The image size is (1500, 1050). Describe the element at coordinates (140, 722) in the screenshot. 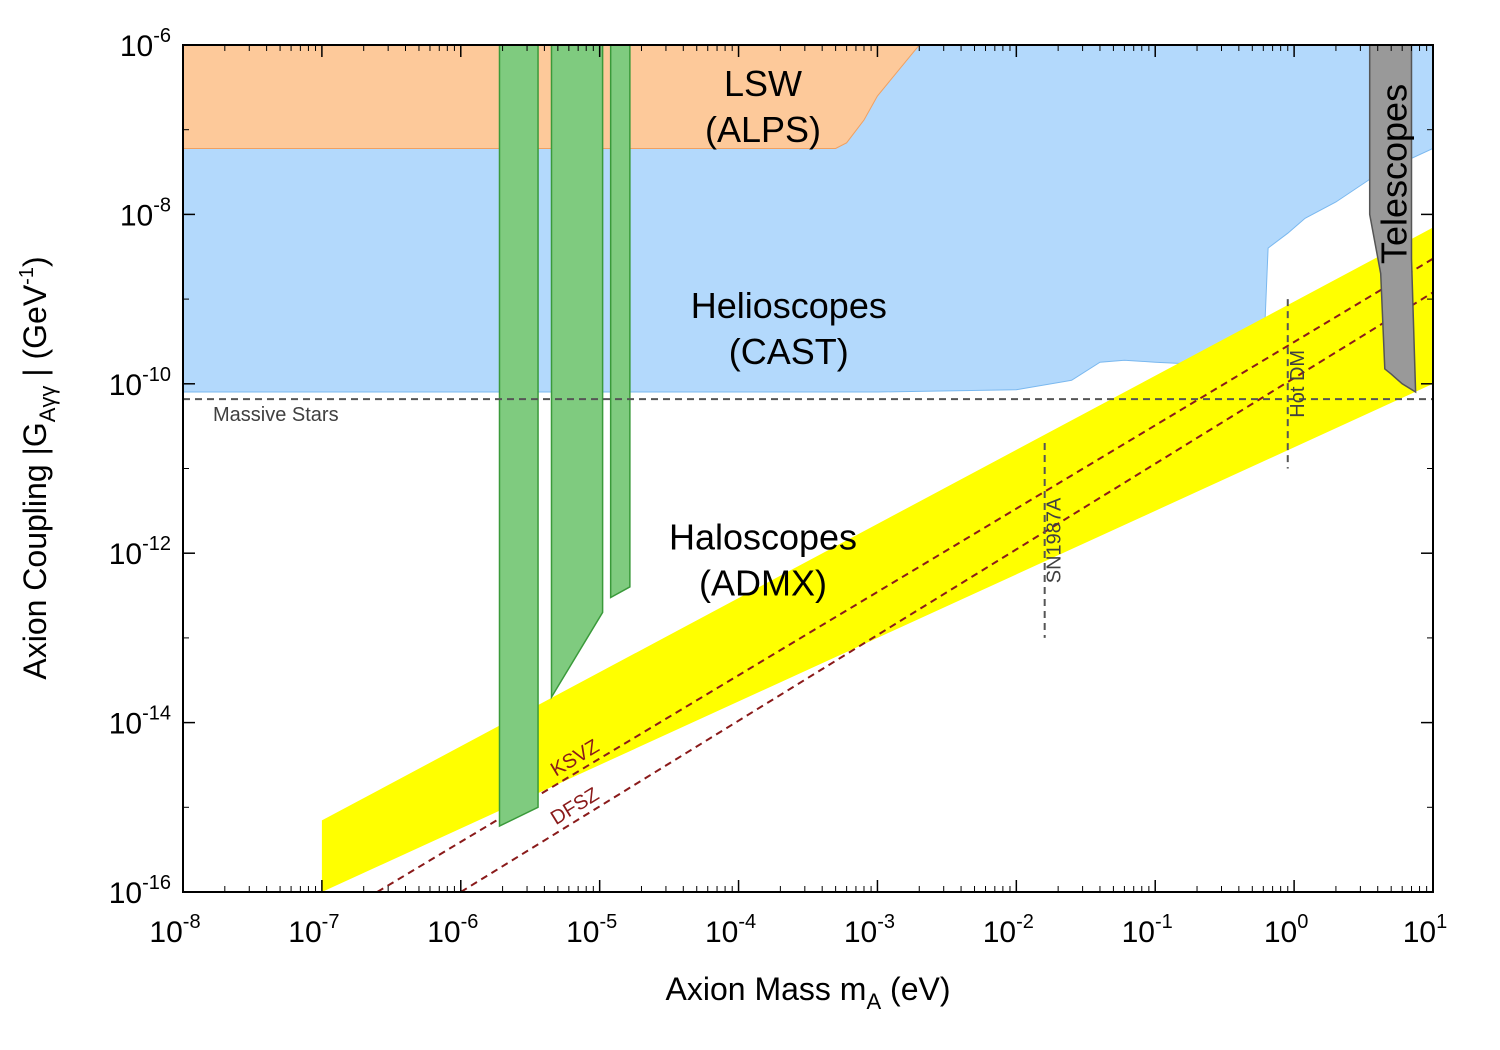

I see `y-tick-label: 10⁻¹⁴` at that location.